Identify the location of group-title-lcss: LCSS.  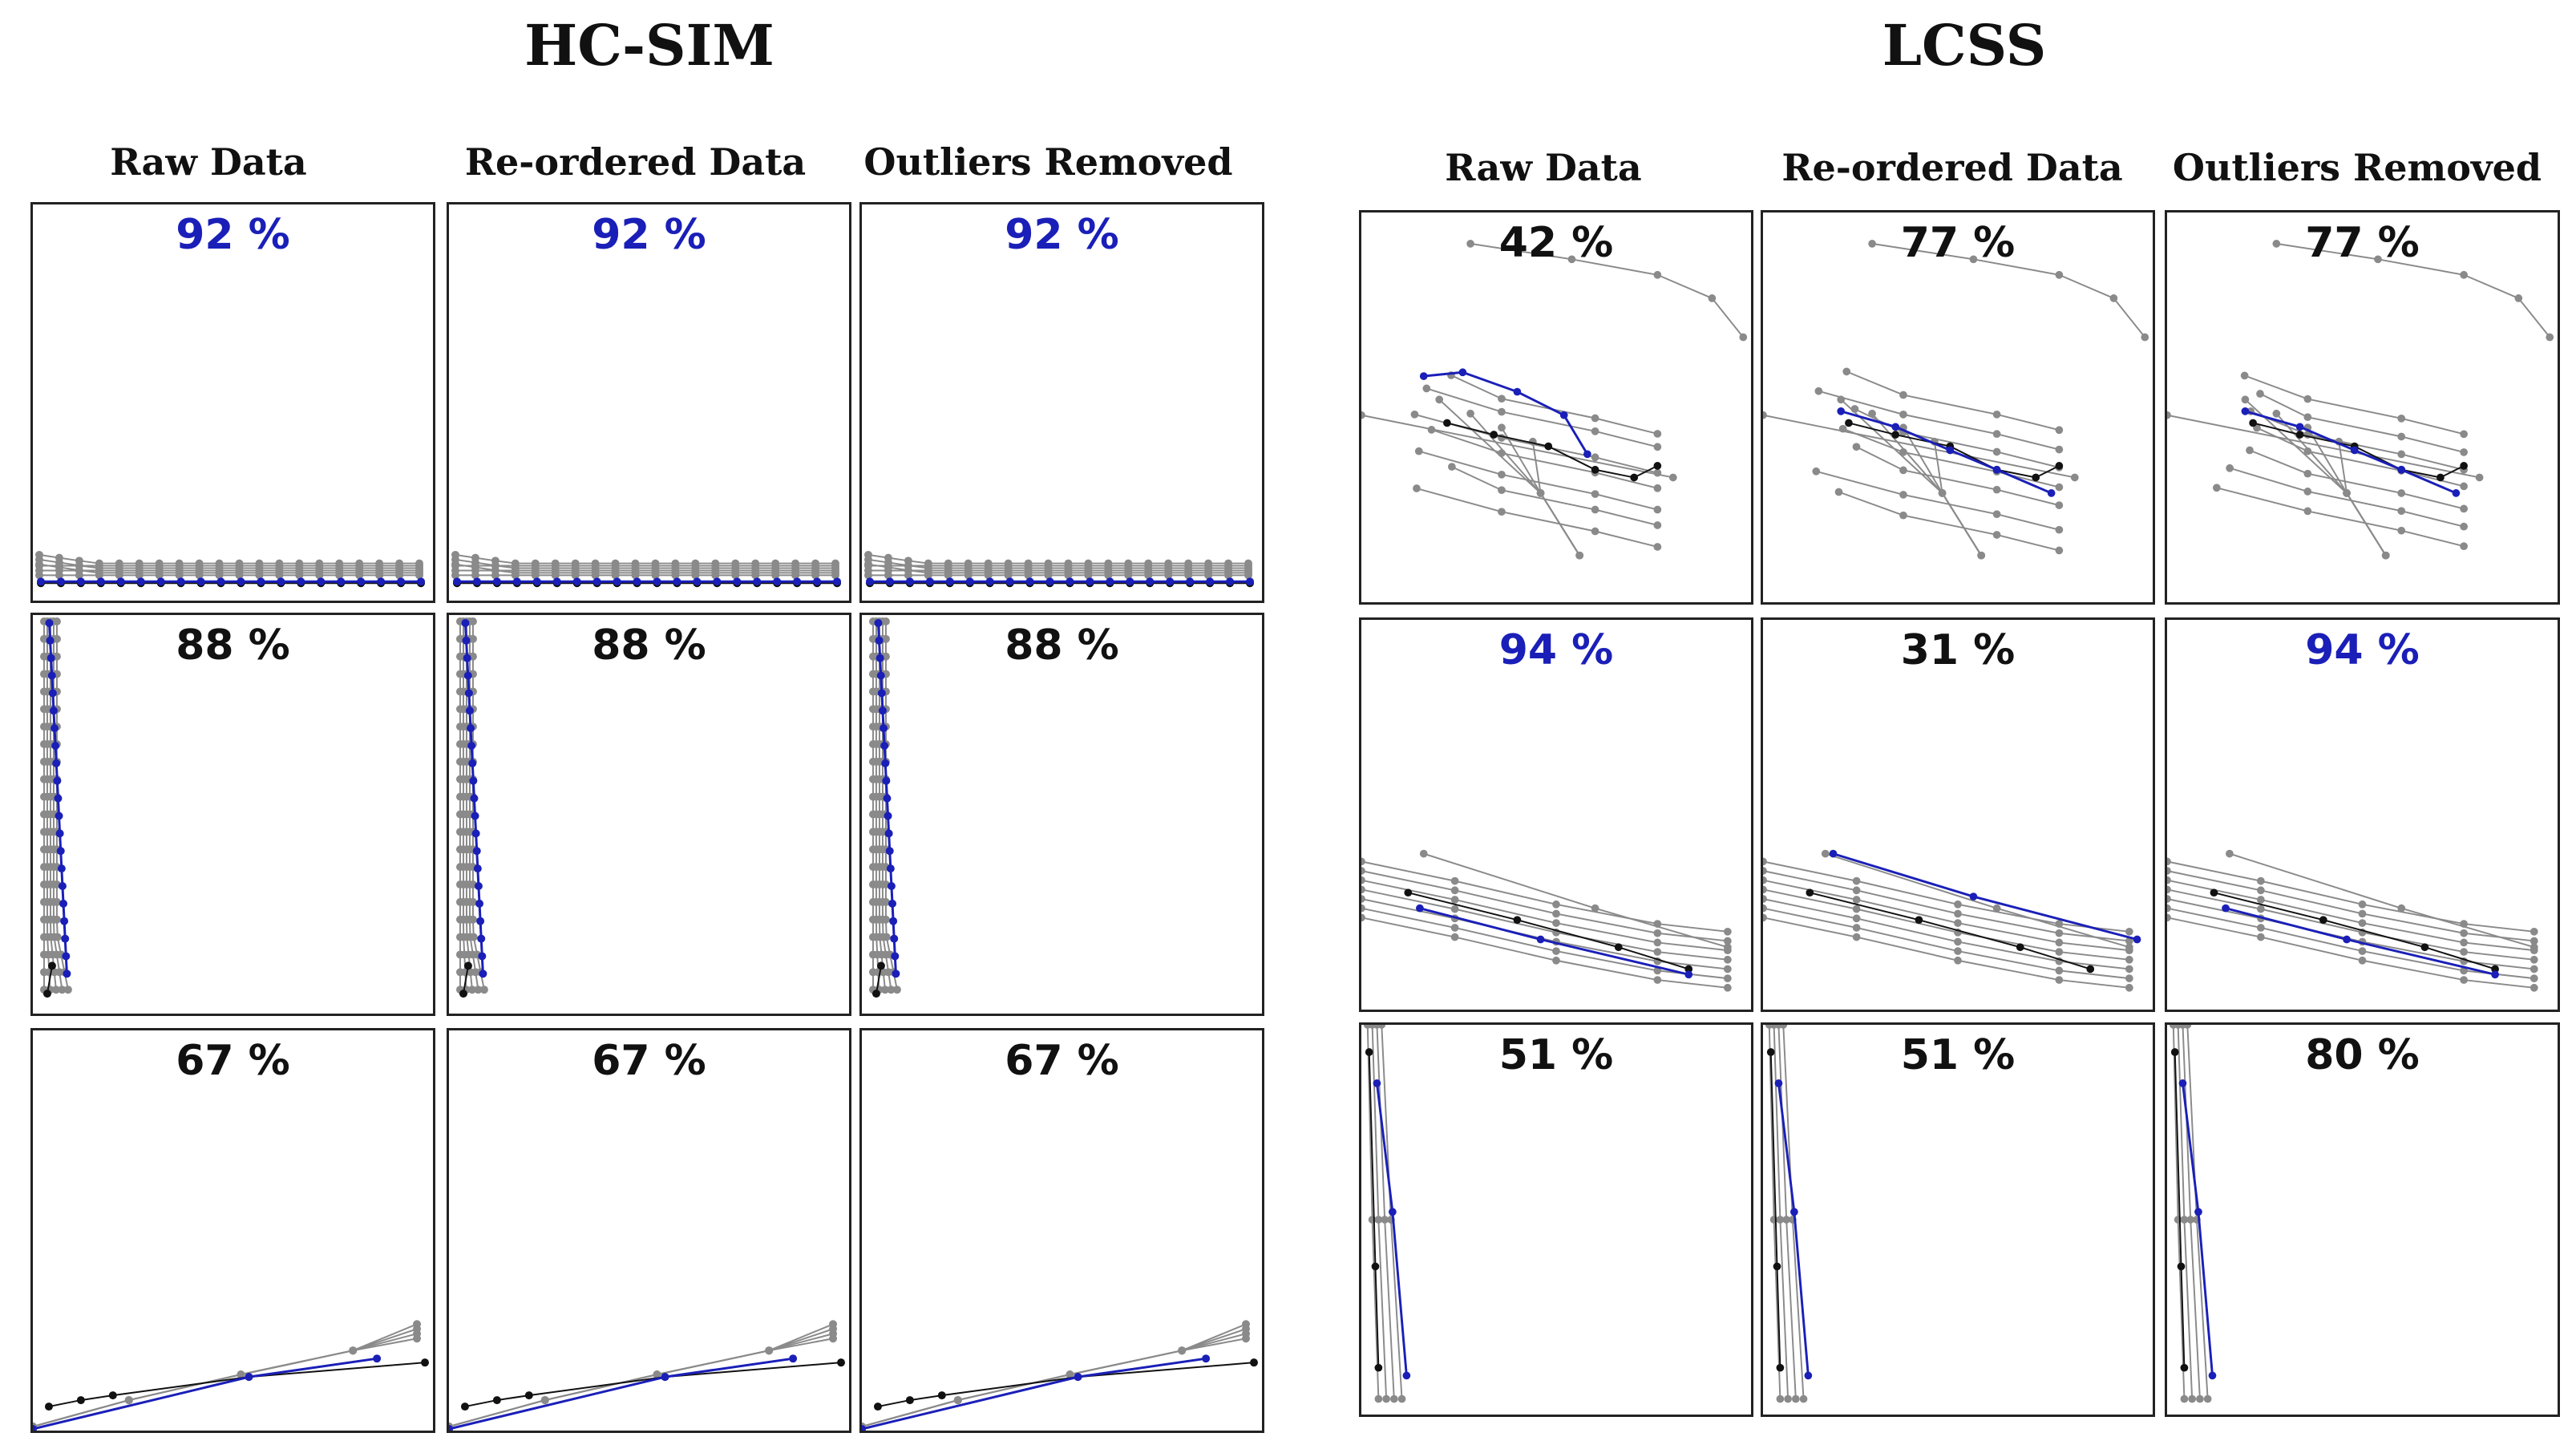
(1964, 45).